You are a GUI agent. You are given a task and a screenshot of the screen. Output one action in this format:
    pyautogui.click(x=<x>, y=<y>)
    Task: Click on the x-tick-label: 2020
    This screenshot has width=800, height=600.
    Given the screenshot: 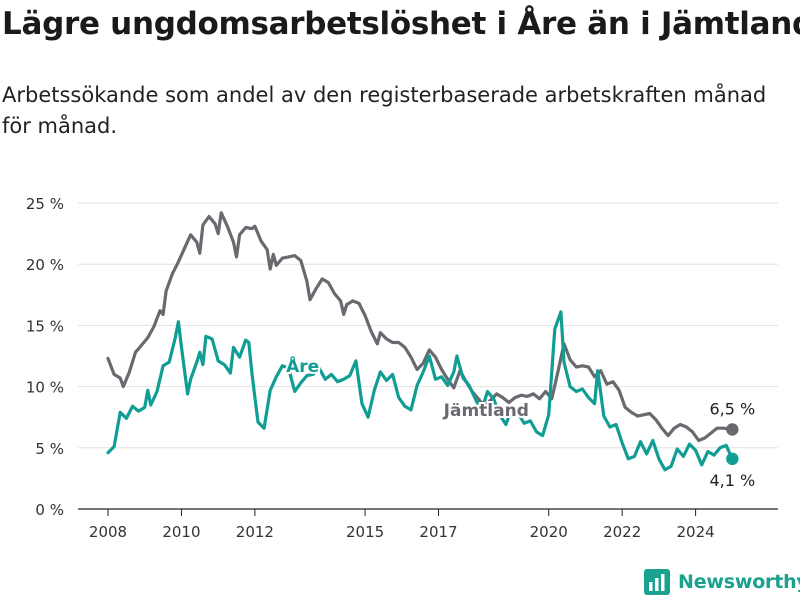 What is the action you would take?
    pyautogui.click(x=549, y=532)
    